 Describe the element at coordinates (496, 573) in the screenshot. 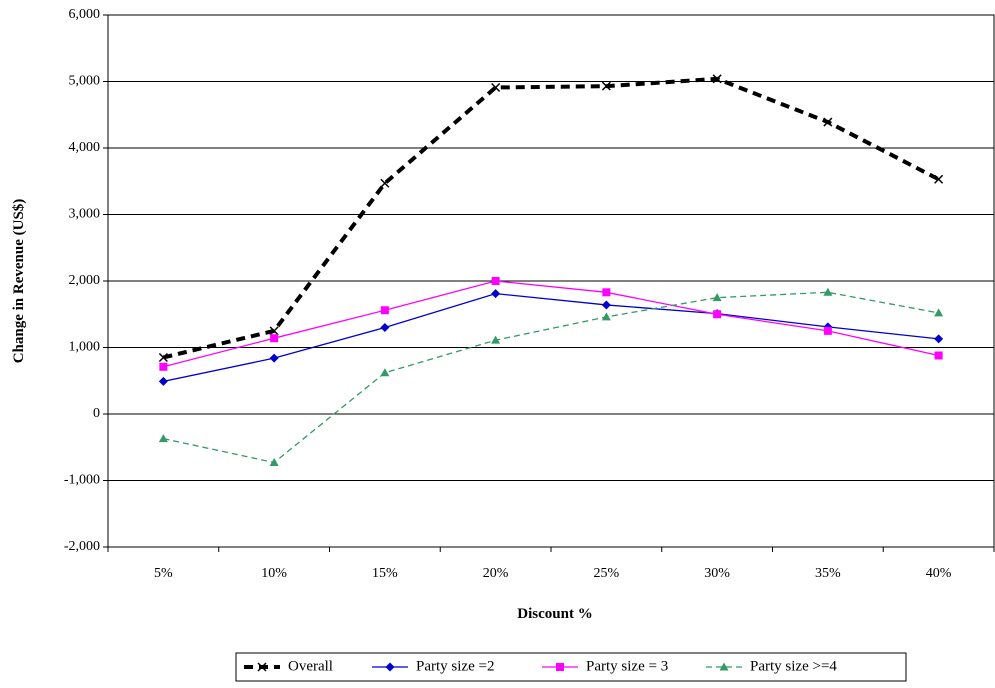

I see `x-tick-label: 20%` at that location.